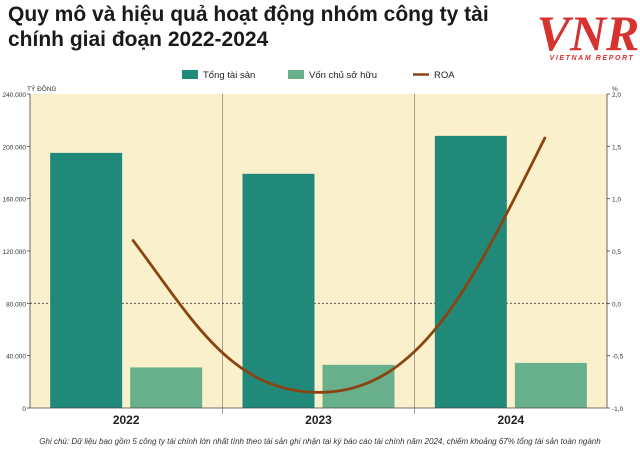 The height and width of the screenshot is (452, 640). What do you see at coordinates (42, 88) in the screenshot?
I see `y-axis-label: TỶ ĐỒNG` at bounding box center [42, 88].